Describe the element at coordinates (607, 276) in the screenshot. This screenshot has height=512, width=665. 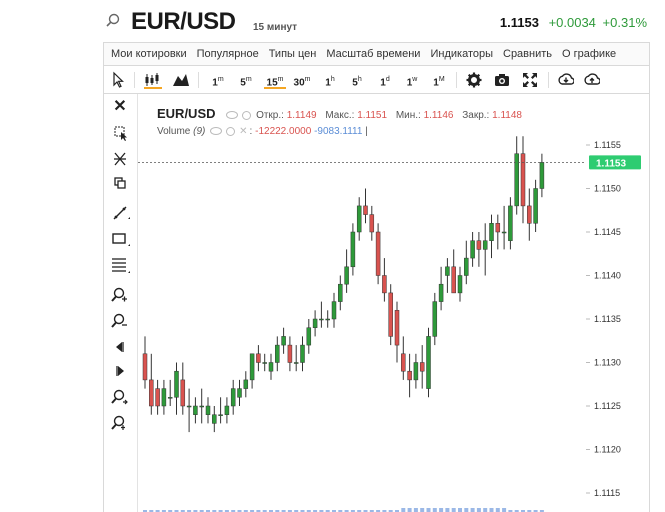
I see `y-tick-label: 1.1140` at that location.